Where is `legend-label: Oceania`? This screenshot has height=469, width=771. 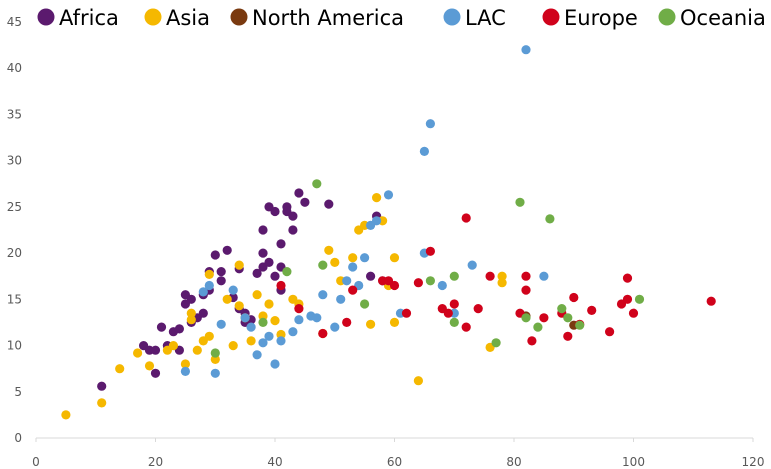
legend-label: Oceania is located at coordinates (723, 18).